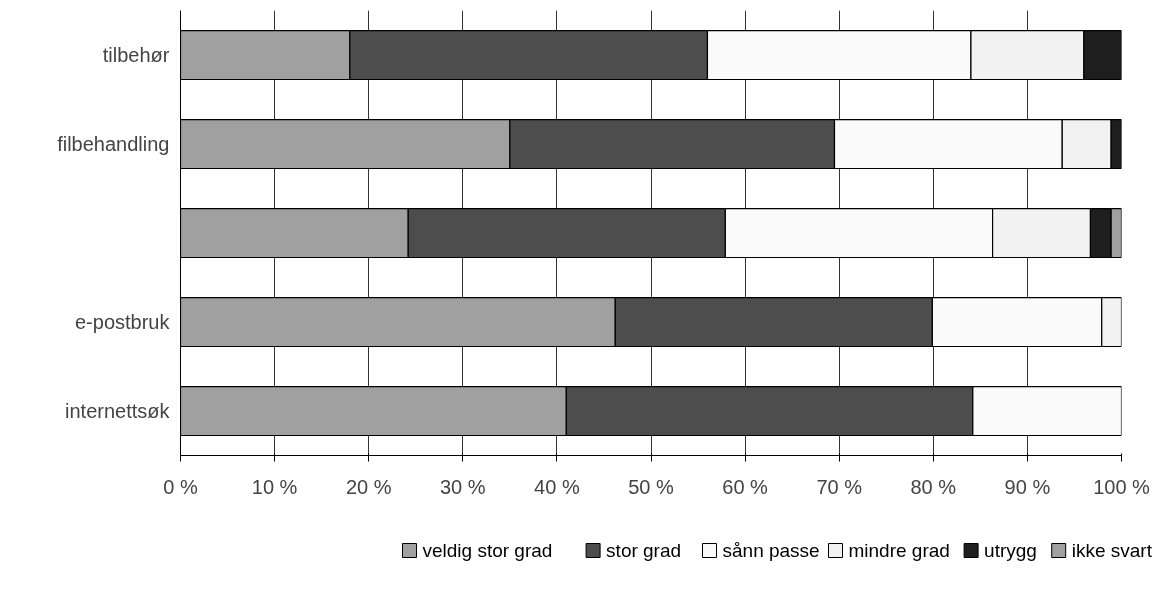 The height and width of the screenshot is (598, 1163). What do you see at coordinates (123, 322) in the screenshot?
I see `y-tick-label: e-postbruk` at bounding box center [123, 322].